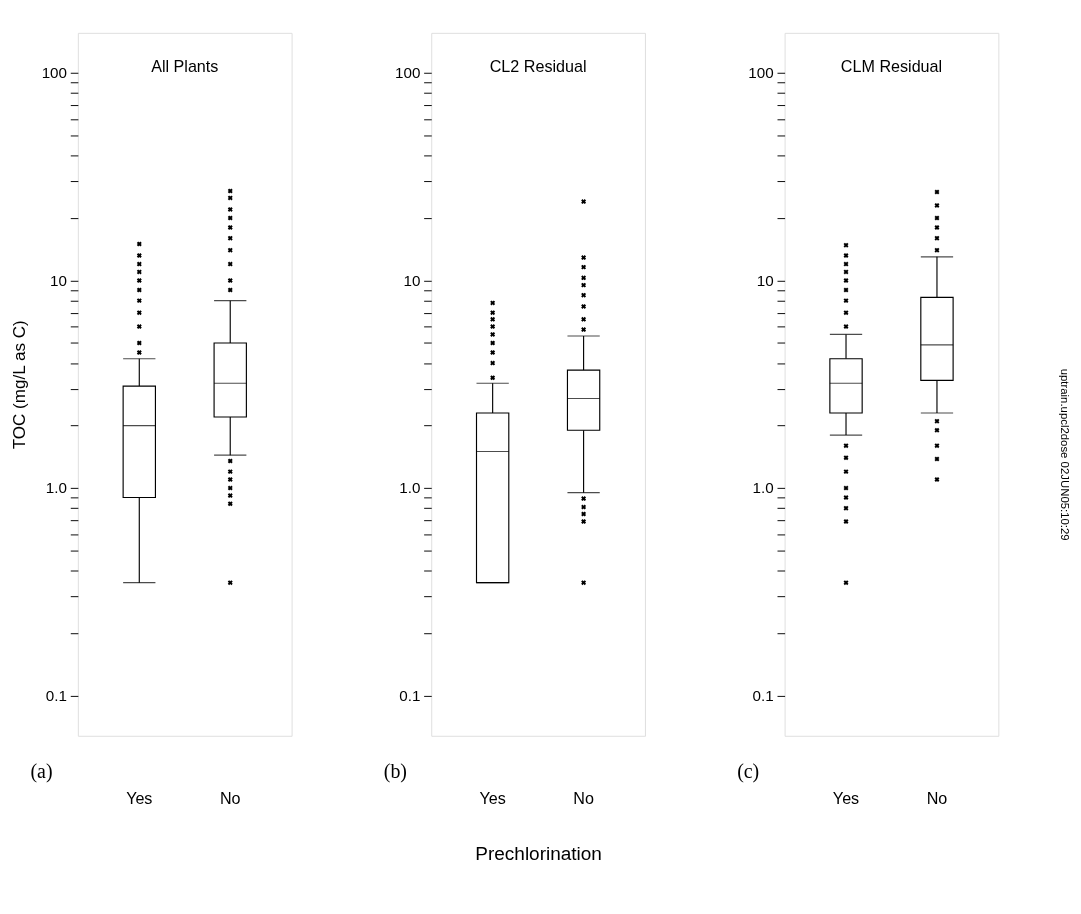  Describe the element at coordinates (538, 65) in the screenshot. I see `text: CL2 Residual` at that location.